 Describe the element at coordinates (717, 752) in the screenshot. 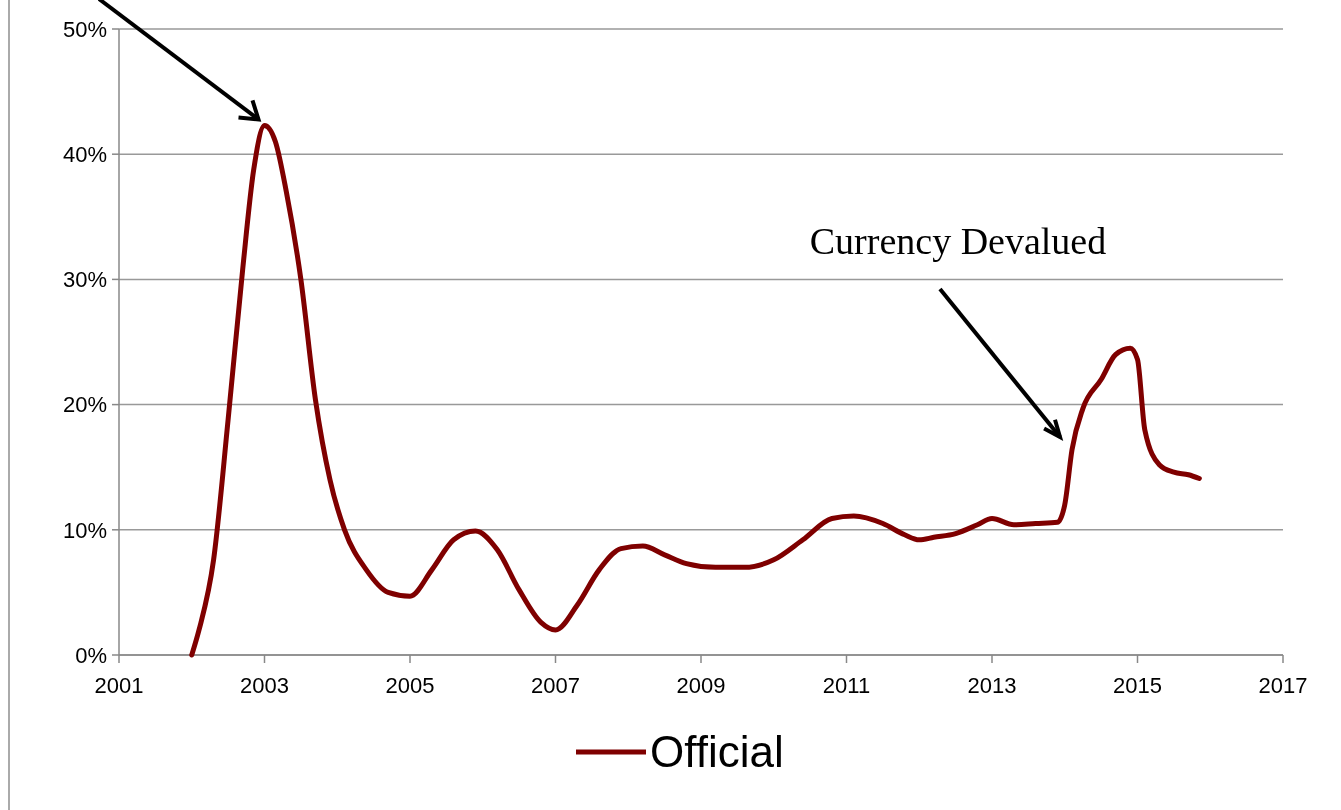

I see `legend-label: Official` at that location.